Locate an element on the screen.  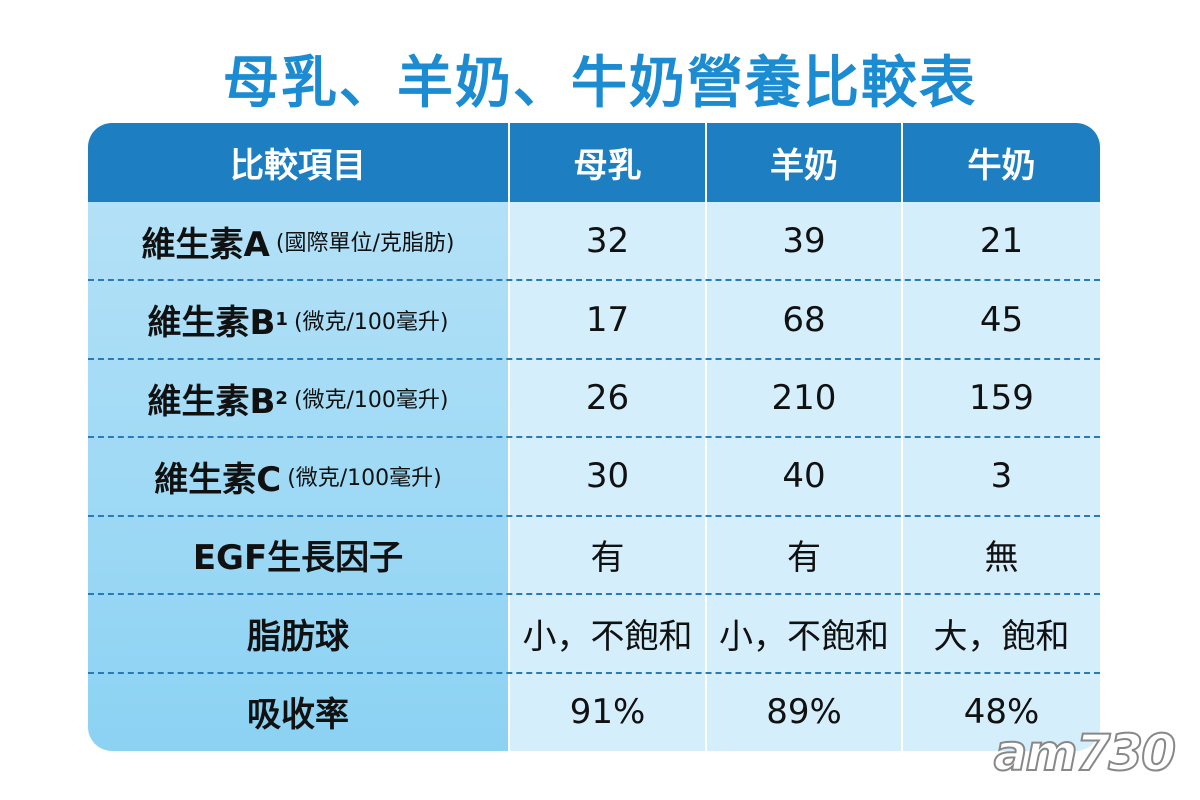
table-row: 維生素C (微克/100毫升) 30 40 3 is located at coordinates (594, 476).